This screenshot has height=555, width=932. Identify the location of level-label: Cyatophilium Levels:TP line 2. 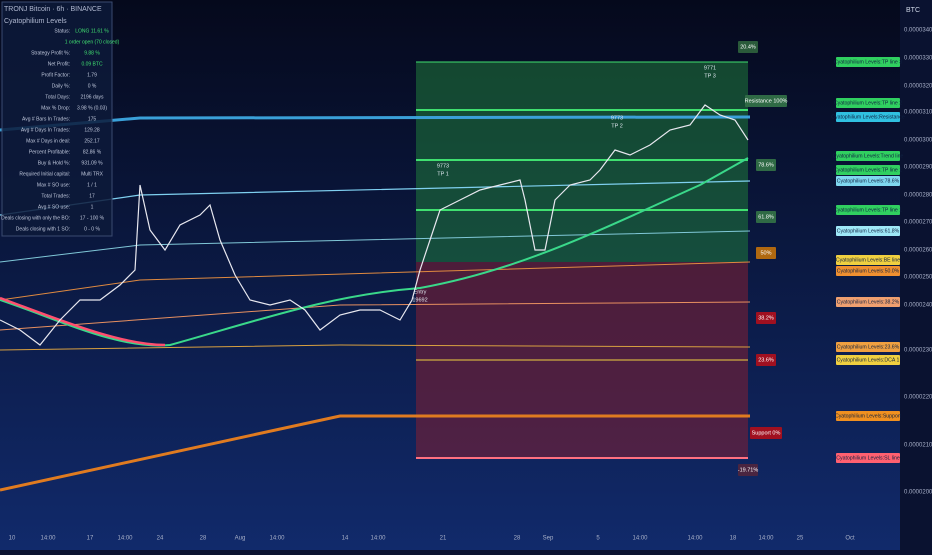
(868, 103).